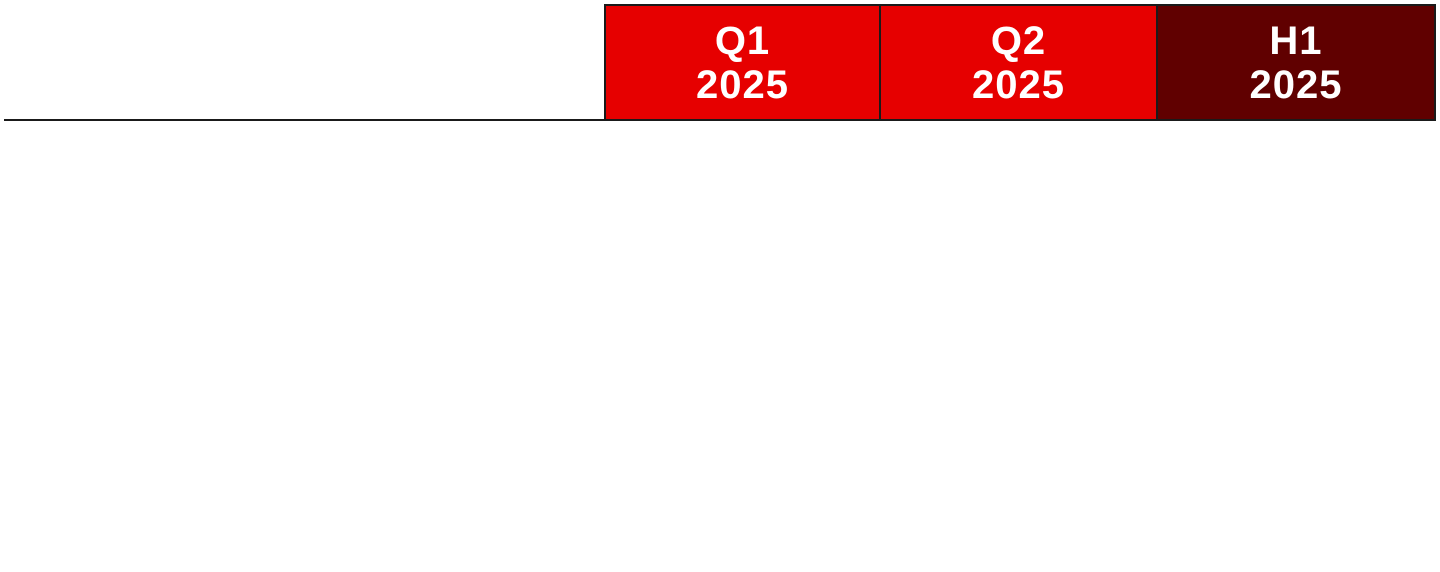 This screenshot has height=572, width=1440. What do you see at coordinates (742, 40) in the screenshot?
I see `column-header-period: Q1` at bounding box center [742, 40].